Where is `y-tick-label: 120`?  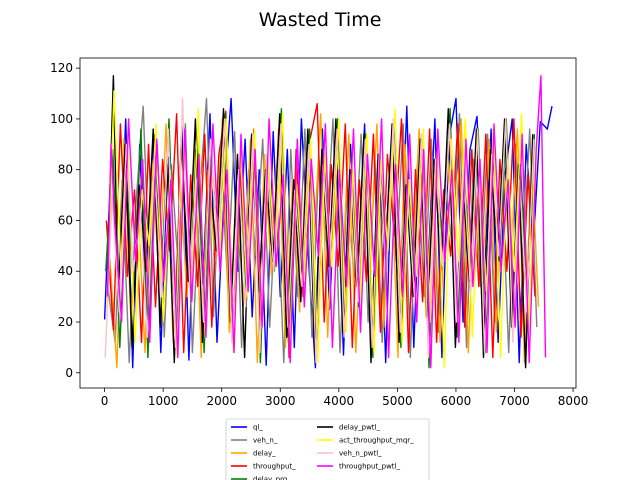 y-tick-label: 120 is located at coordinates (61, 68).